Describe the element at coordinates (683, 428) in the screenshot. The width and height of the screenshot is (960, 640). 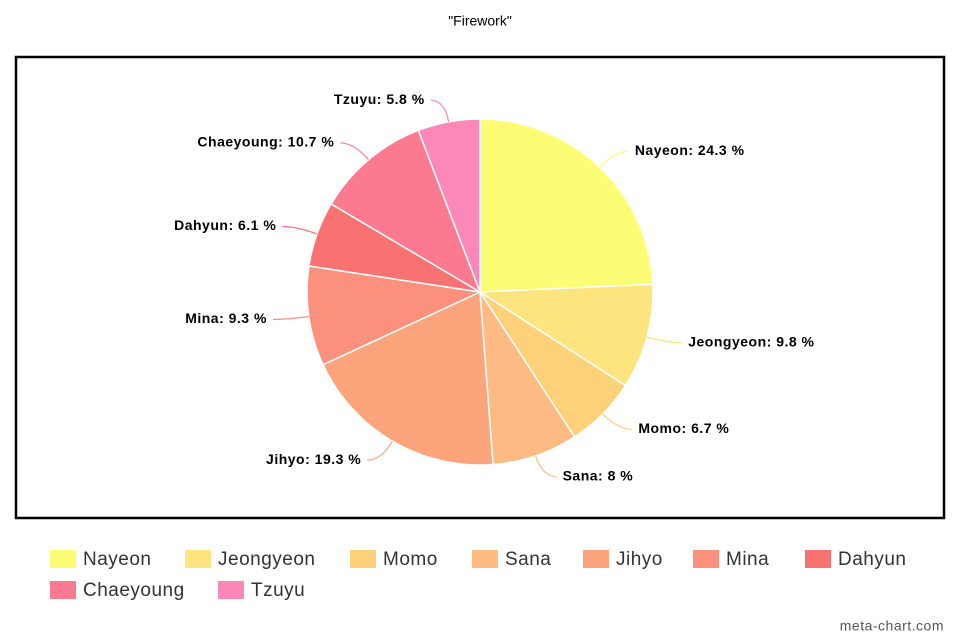
I see `data-label: Momo: 6.7 %` at that location.